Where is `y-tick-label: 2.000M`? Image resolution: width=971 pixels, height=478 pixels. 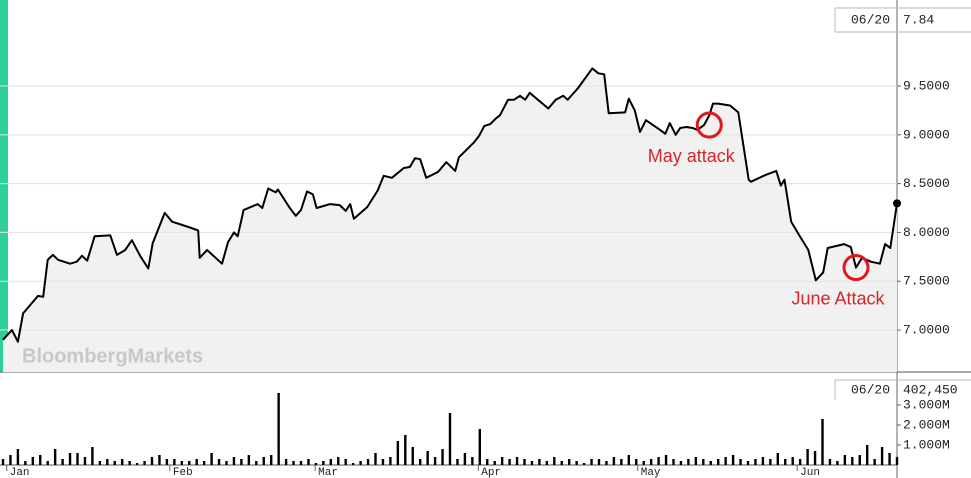
y-tick-label: 2.000M is located at coordinates (926, 424).